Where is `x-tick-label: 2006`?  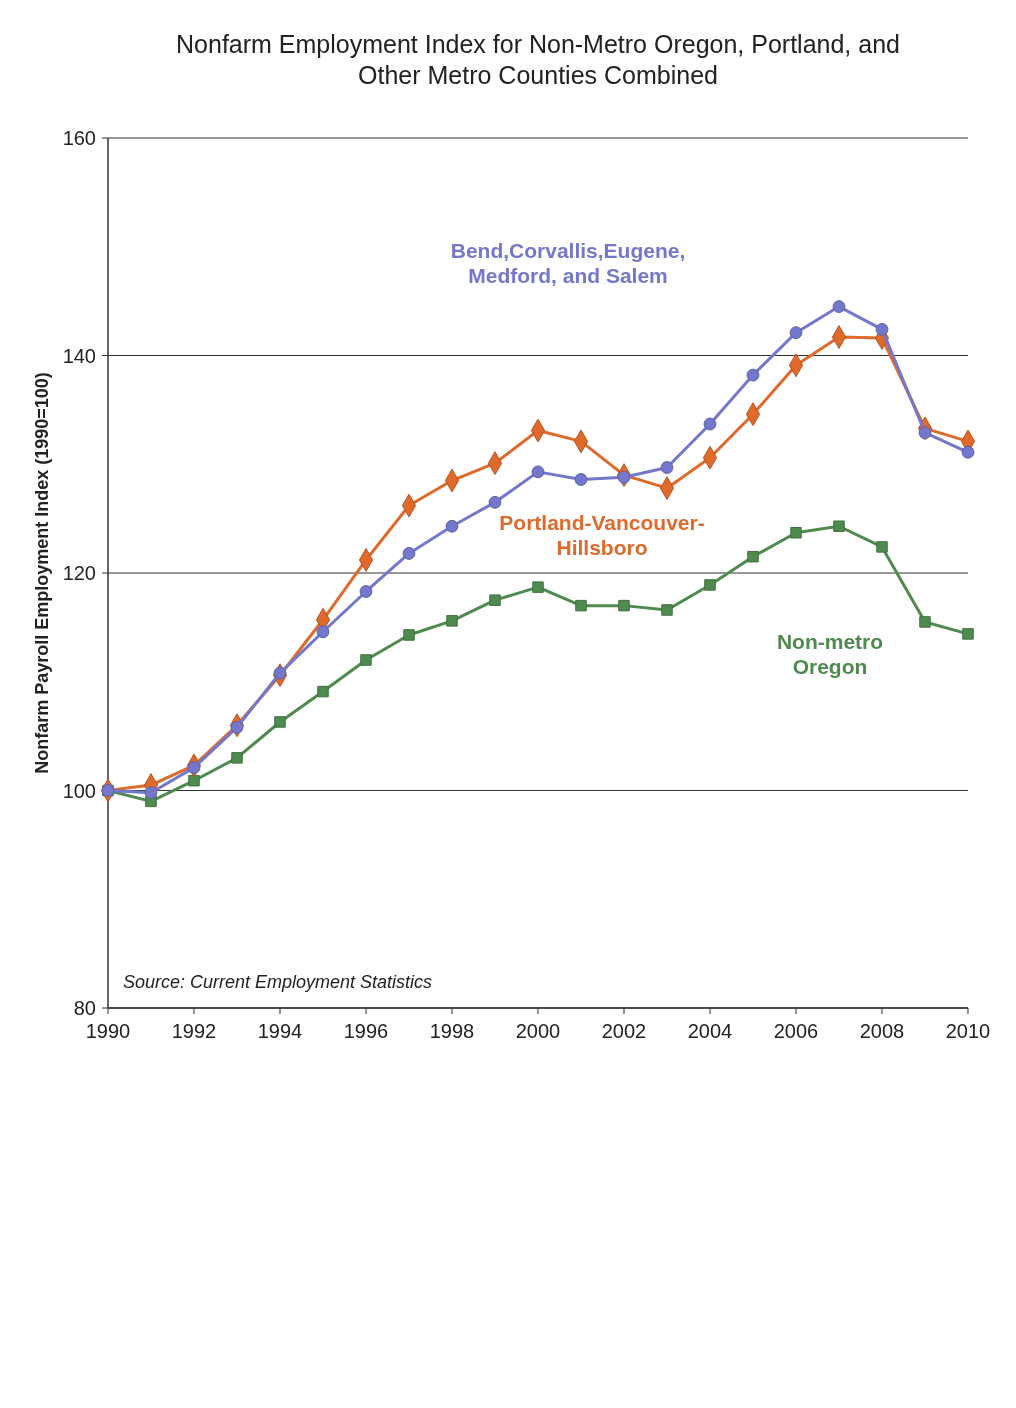
x-tick-label: 2006 is located at coordinates (796, 1031).